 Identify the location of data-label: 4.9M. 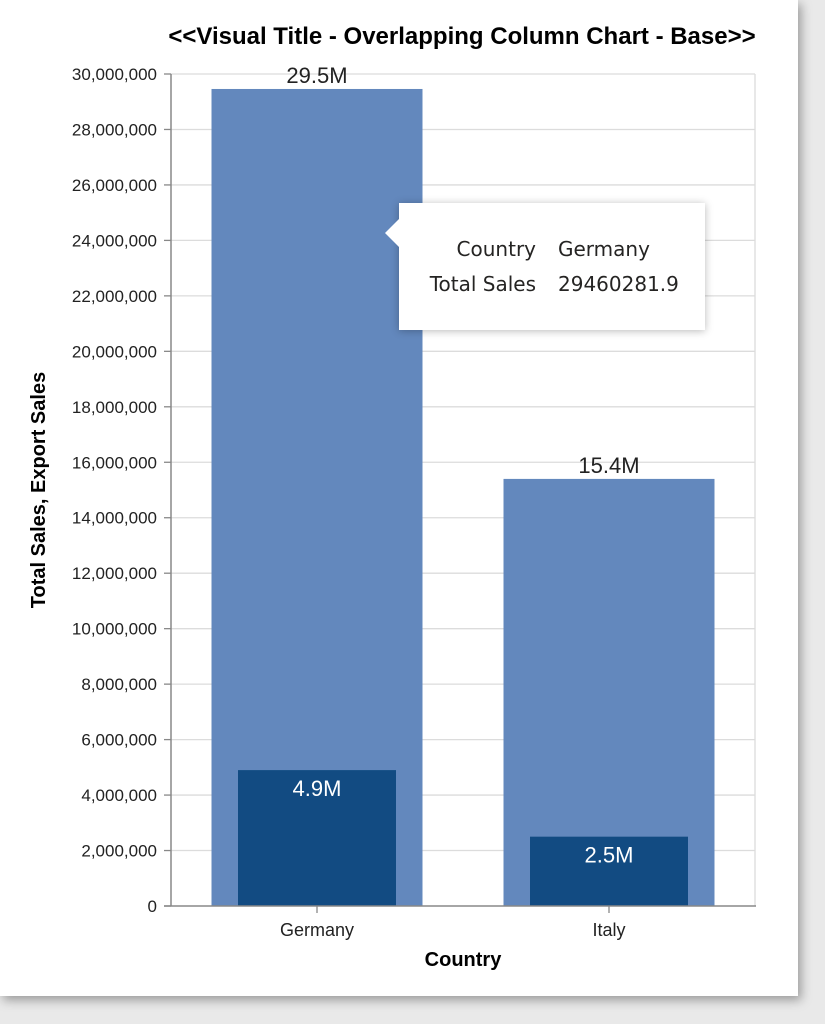
(317, 788).